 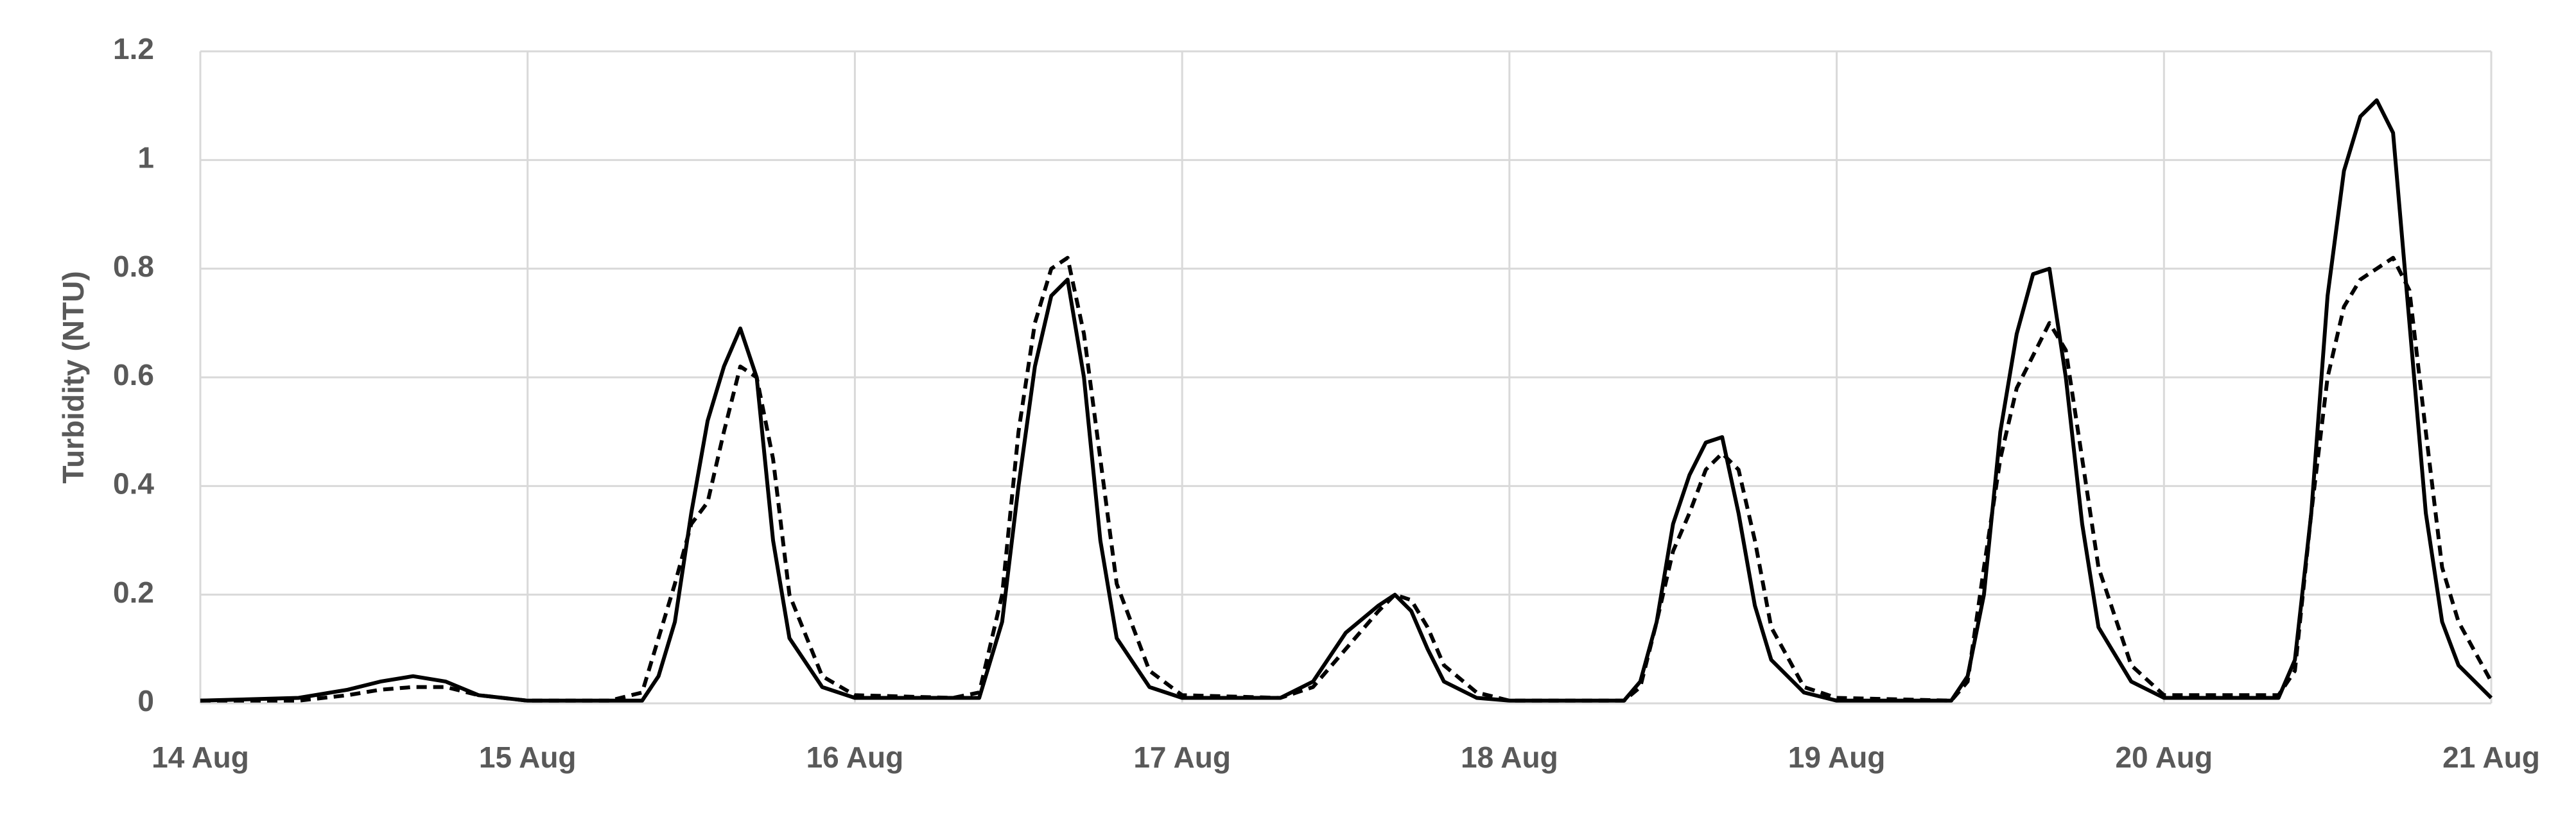 What do you see at coordinates (133, 374) in the screenshot?
I see `y-tick-label: 0.6` at bounding box center [133, 374].